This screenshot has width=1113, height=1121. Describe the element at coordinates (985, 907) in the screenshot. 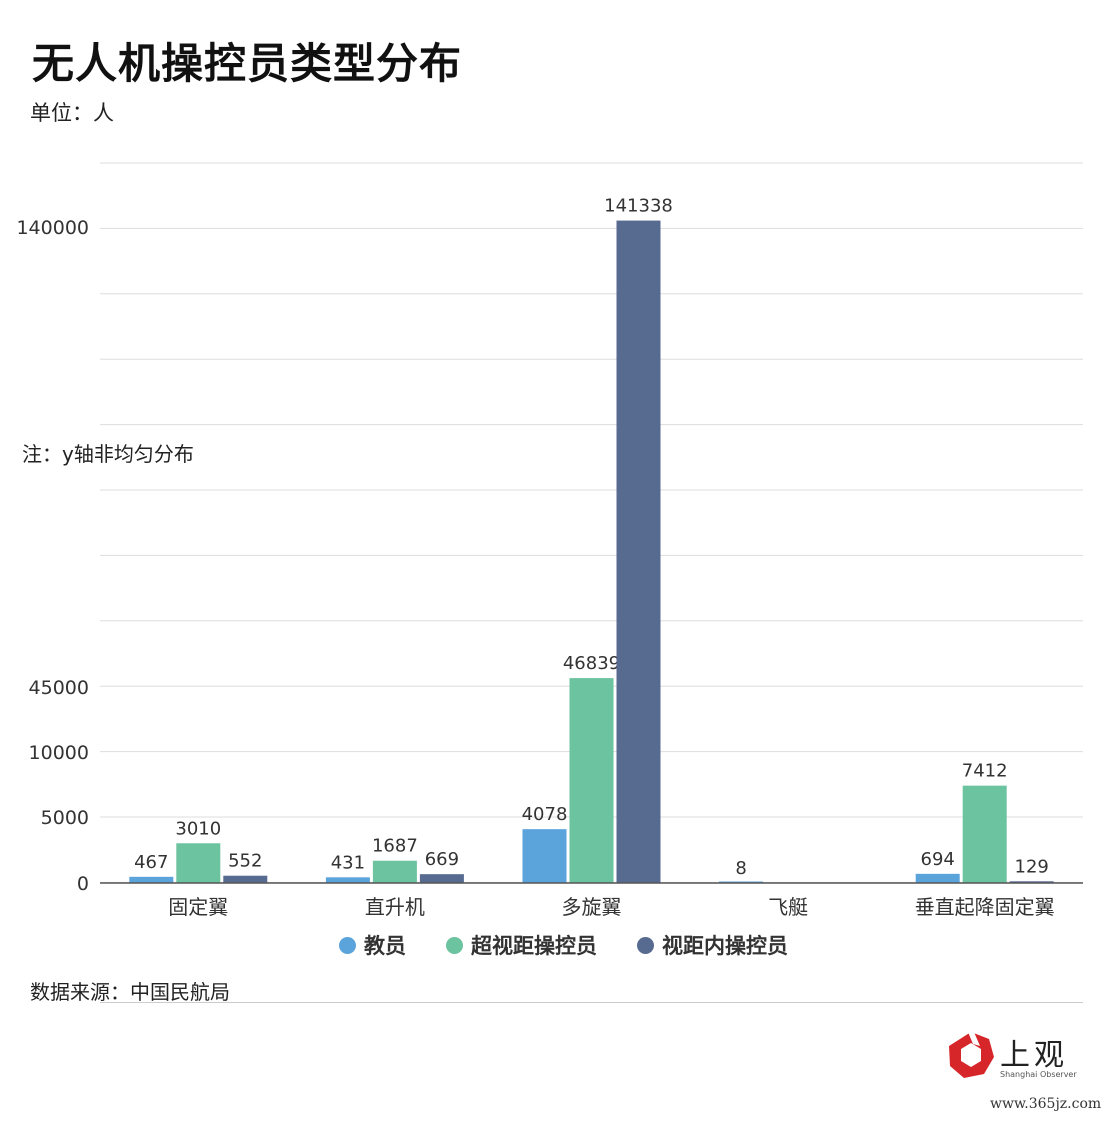

I see `x-tick-label: 垂直起降固定翼` at that location.